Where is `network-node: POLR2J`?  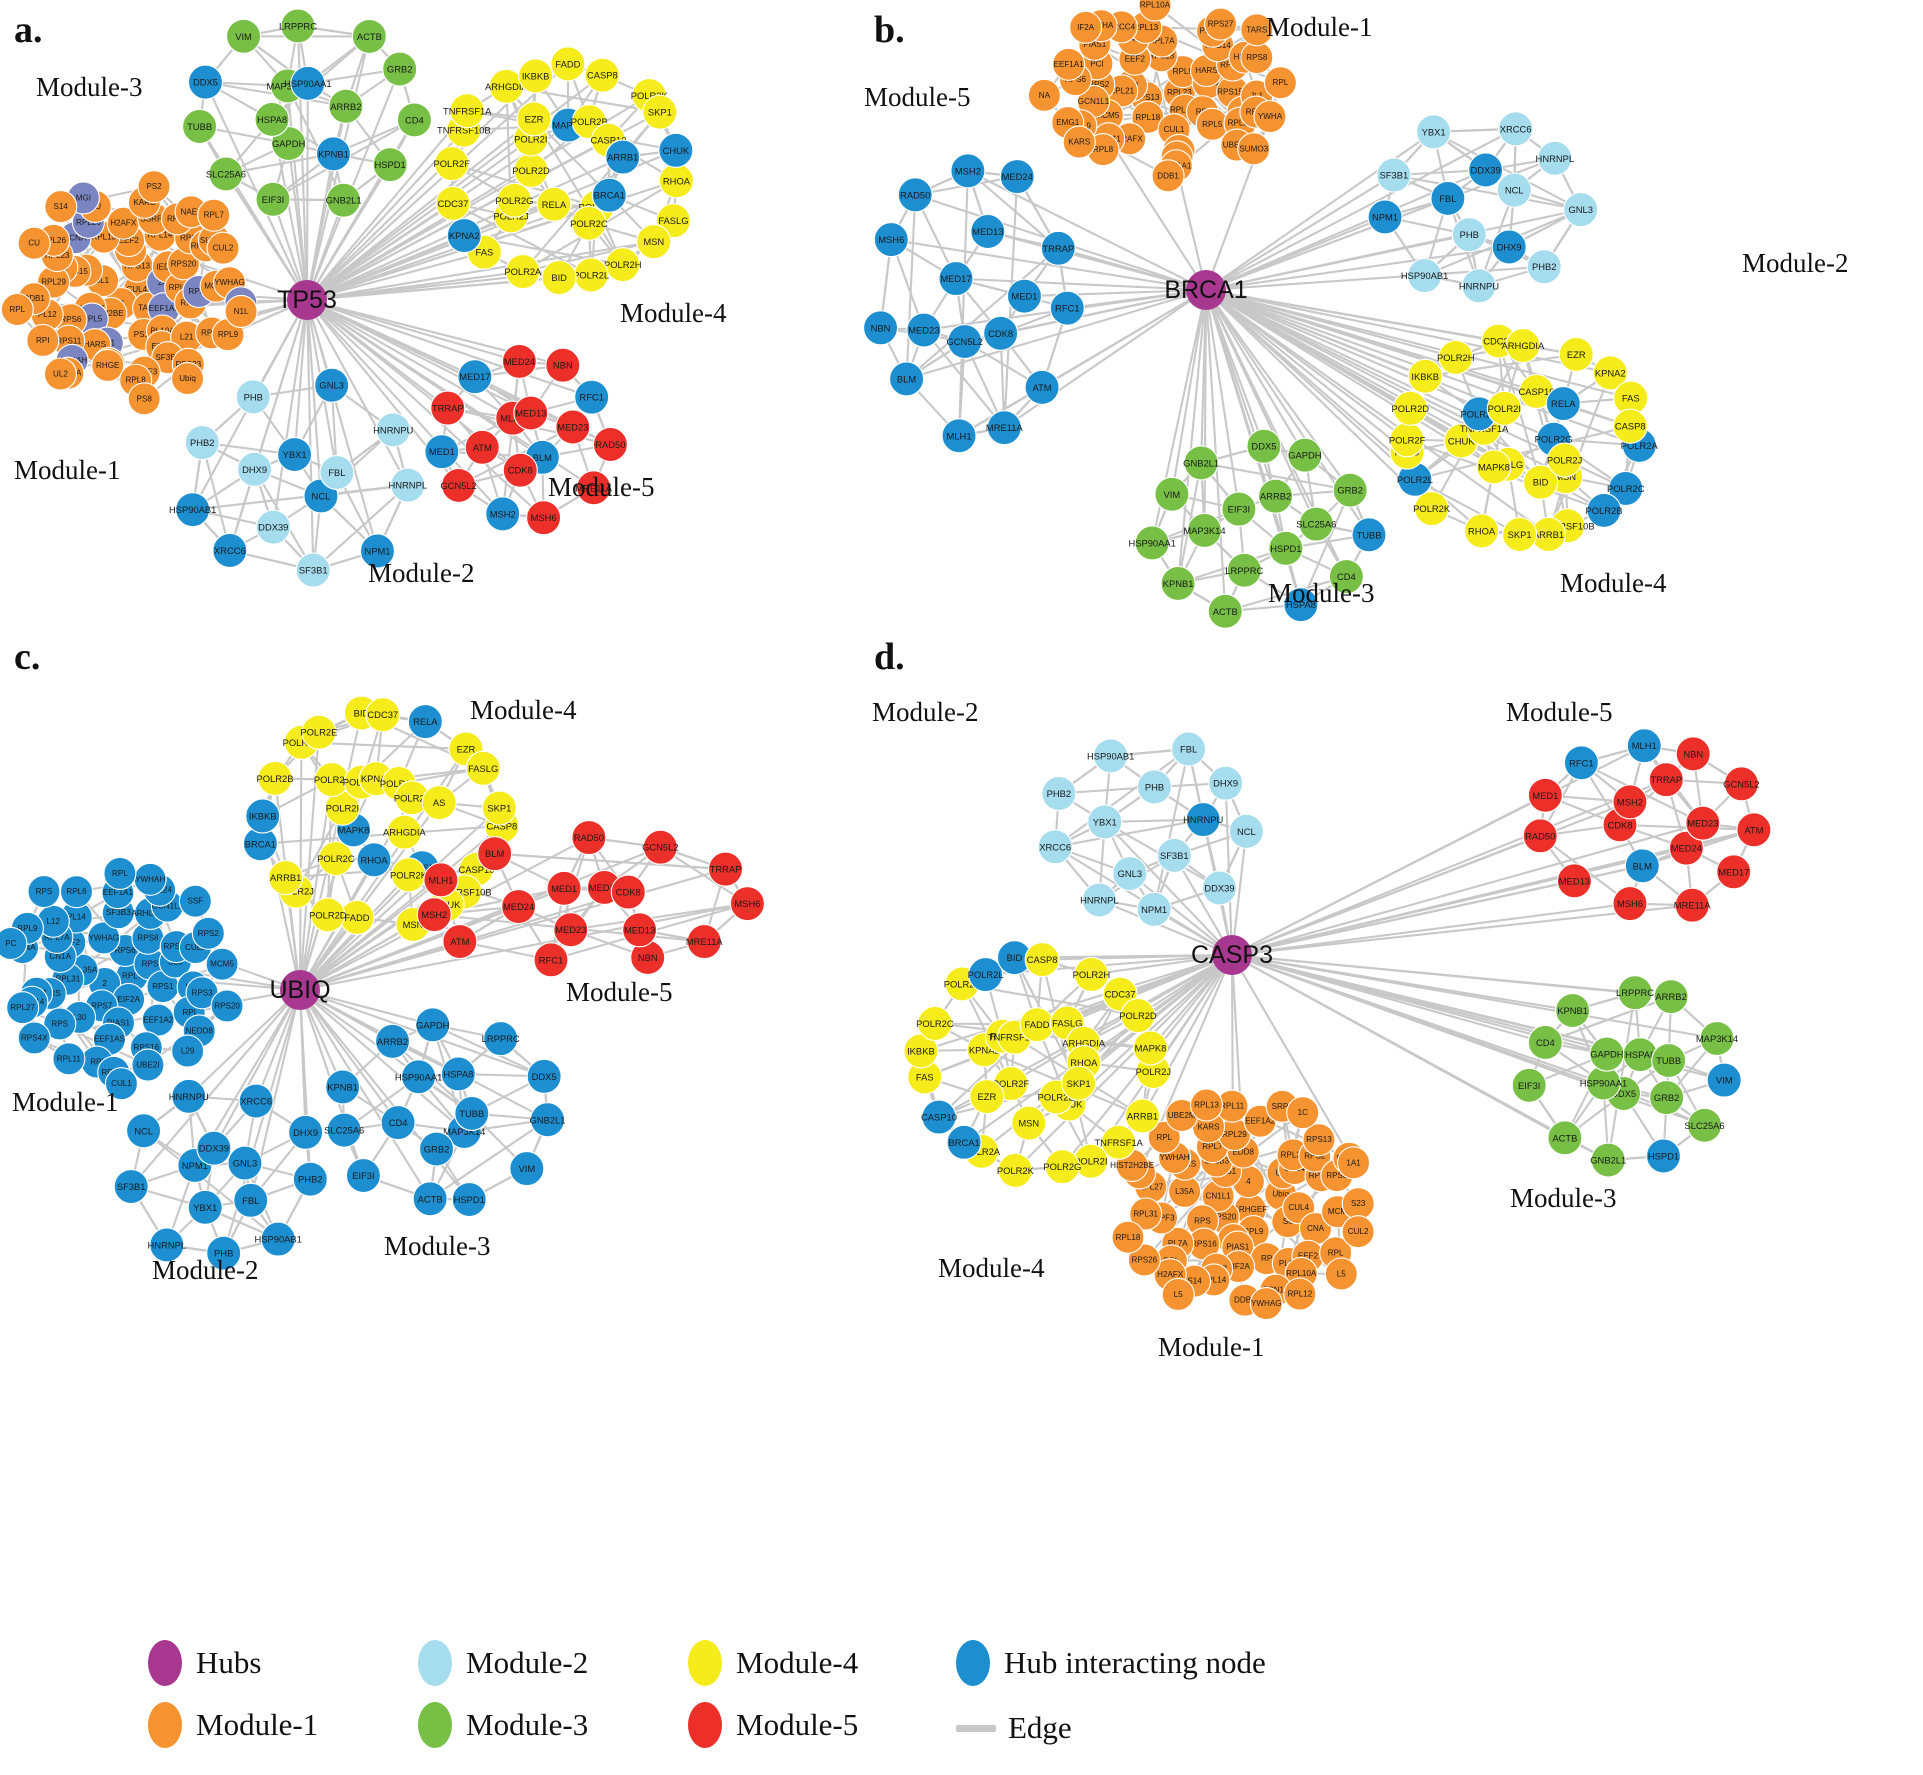 network-node: POLR2J is located at coordinates (1564, 460).